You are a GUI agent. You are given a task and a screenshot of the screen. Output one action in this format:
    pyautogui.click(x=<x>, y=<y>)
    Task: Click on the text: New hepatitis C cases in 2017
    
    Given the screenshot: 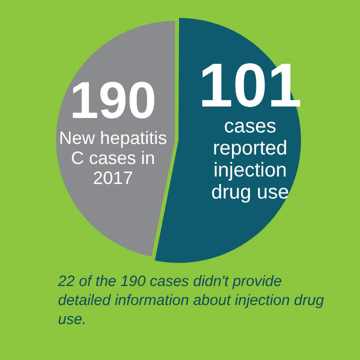 What is the action you would take?
    pyautogui.click(x=113, y=158)
    